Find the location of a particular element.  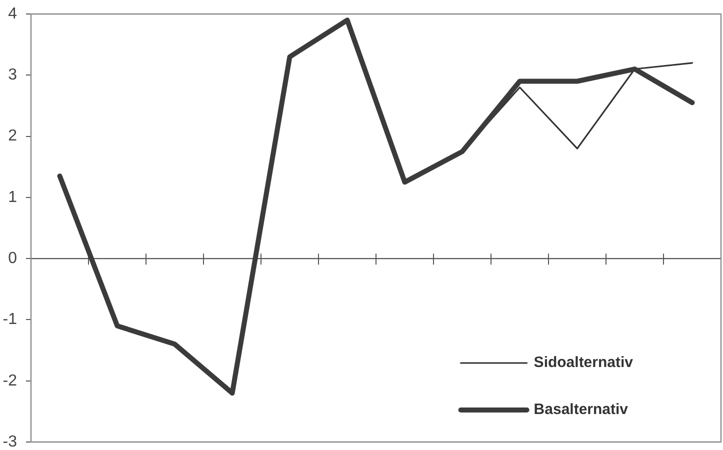

y-tick-label: 2 is located at coordinates (13, 136).